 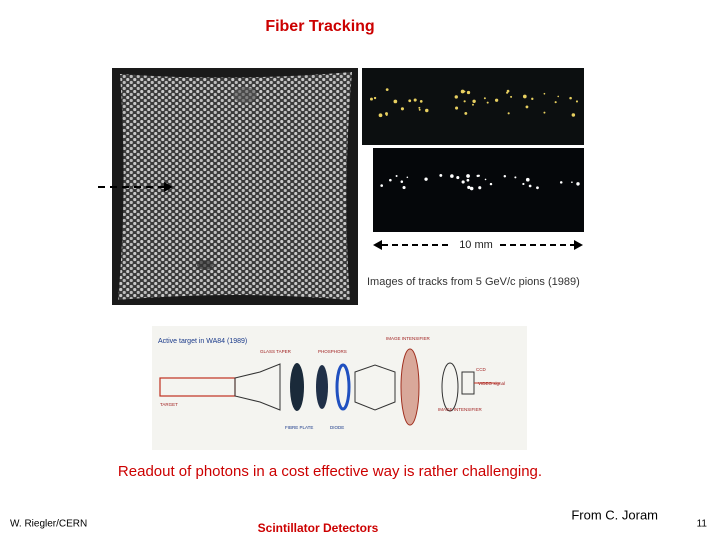 I want to click on footer-course: Scintillator Detectors, so click(x=318, y=528).